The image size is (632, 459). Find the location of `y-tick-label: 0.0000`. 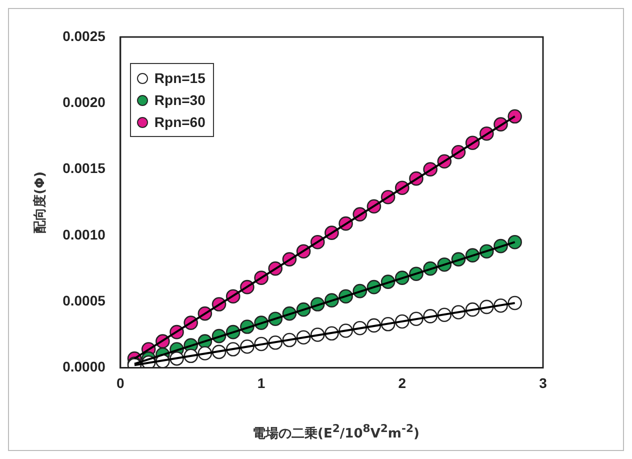

y-tick-label: 0.0000 is located at coordinates (84, 366).